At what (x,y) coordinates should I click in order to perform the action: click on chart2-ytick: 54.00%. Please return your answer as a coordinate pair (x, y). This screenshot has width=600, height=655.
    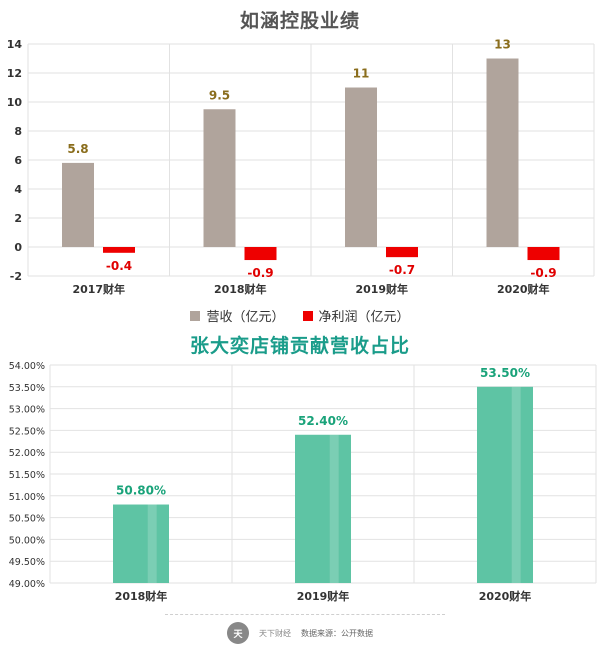
    Looking at the image, I should click on (27, 366).